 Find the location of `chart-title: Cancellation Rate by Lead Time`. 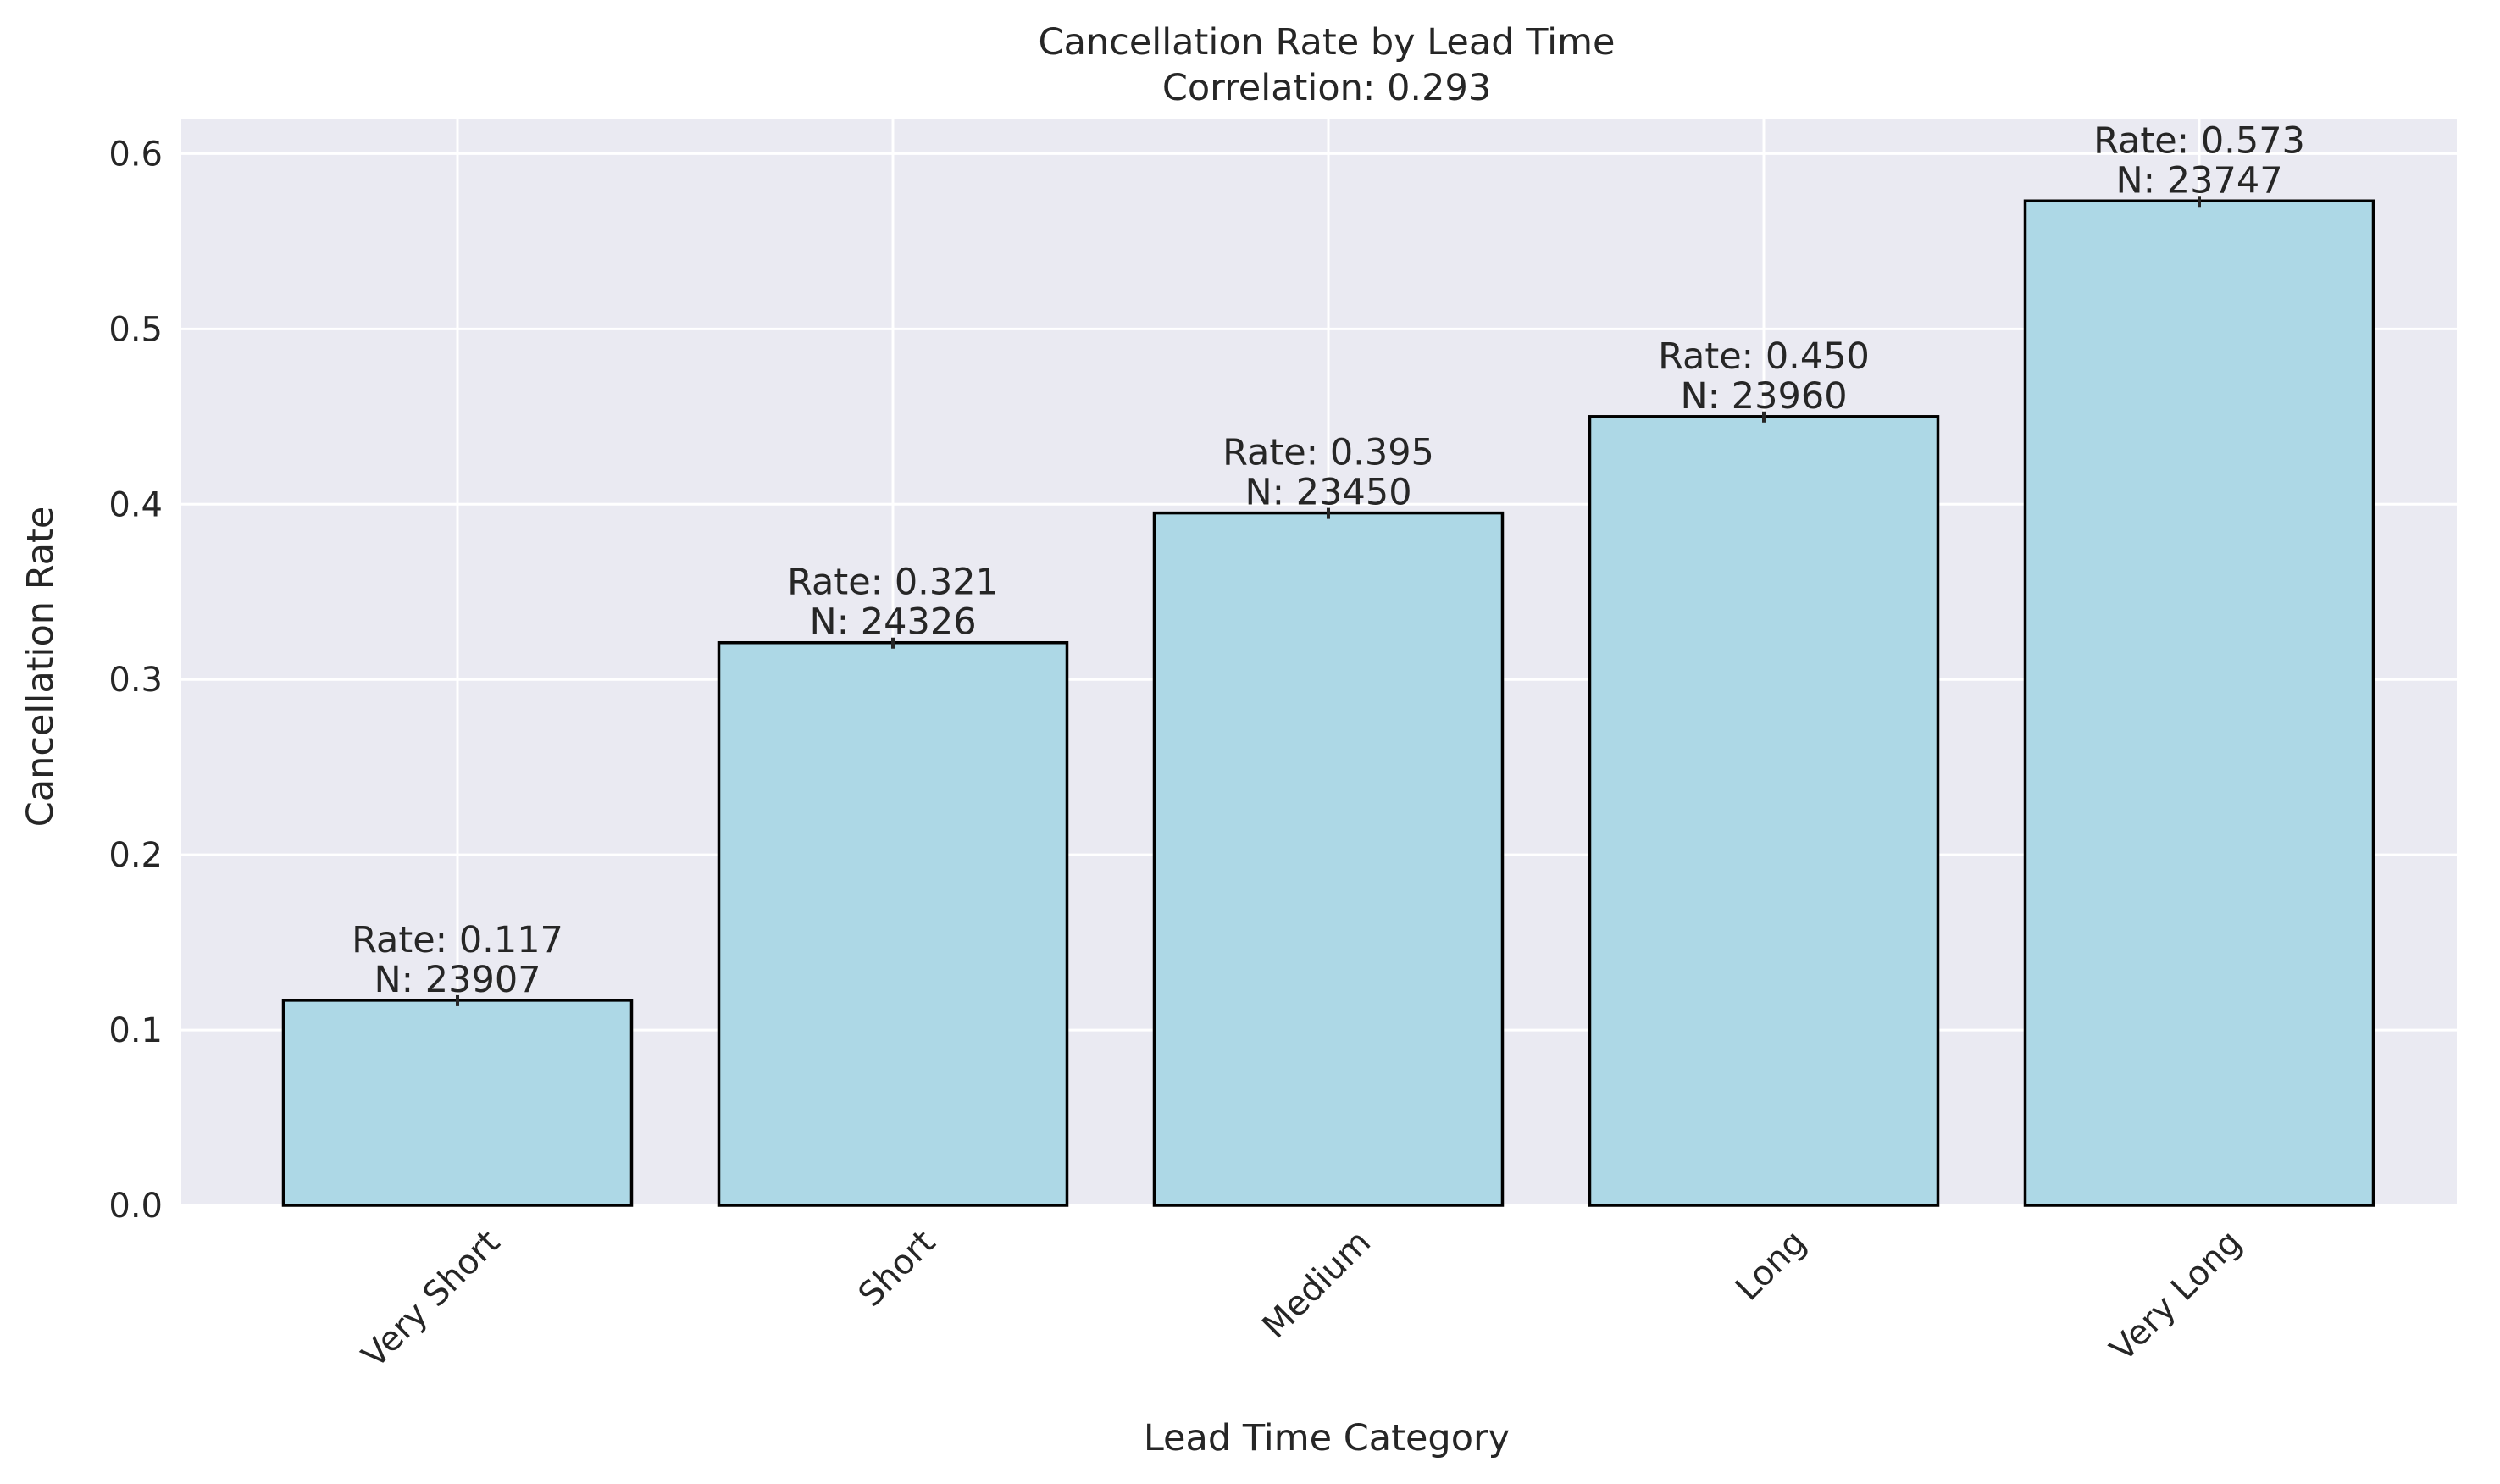

chart-title: Cancellation Rate by Lead Time is located at coordinates (1327, 42).